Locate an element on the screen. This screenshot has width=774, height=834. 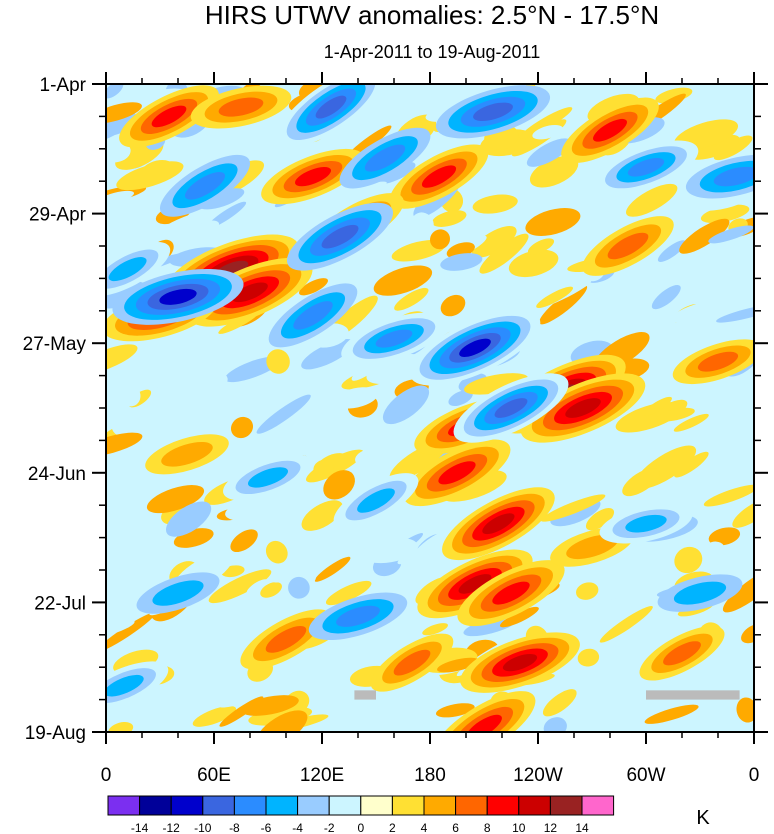
chart-title: HIRS UTWV anomalies: 2.5°N - 17.5°N is located at coordinates (432, 15).